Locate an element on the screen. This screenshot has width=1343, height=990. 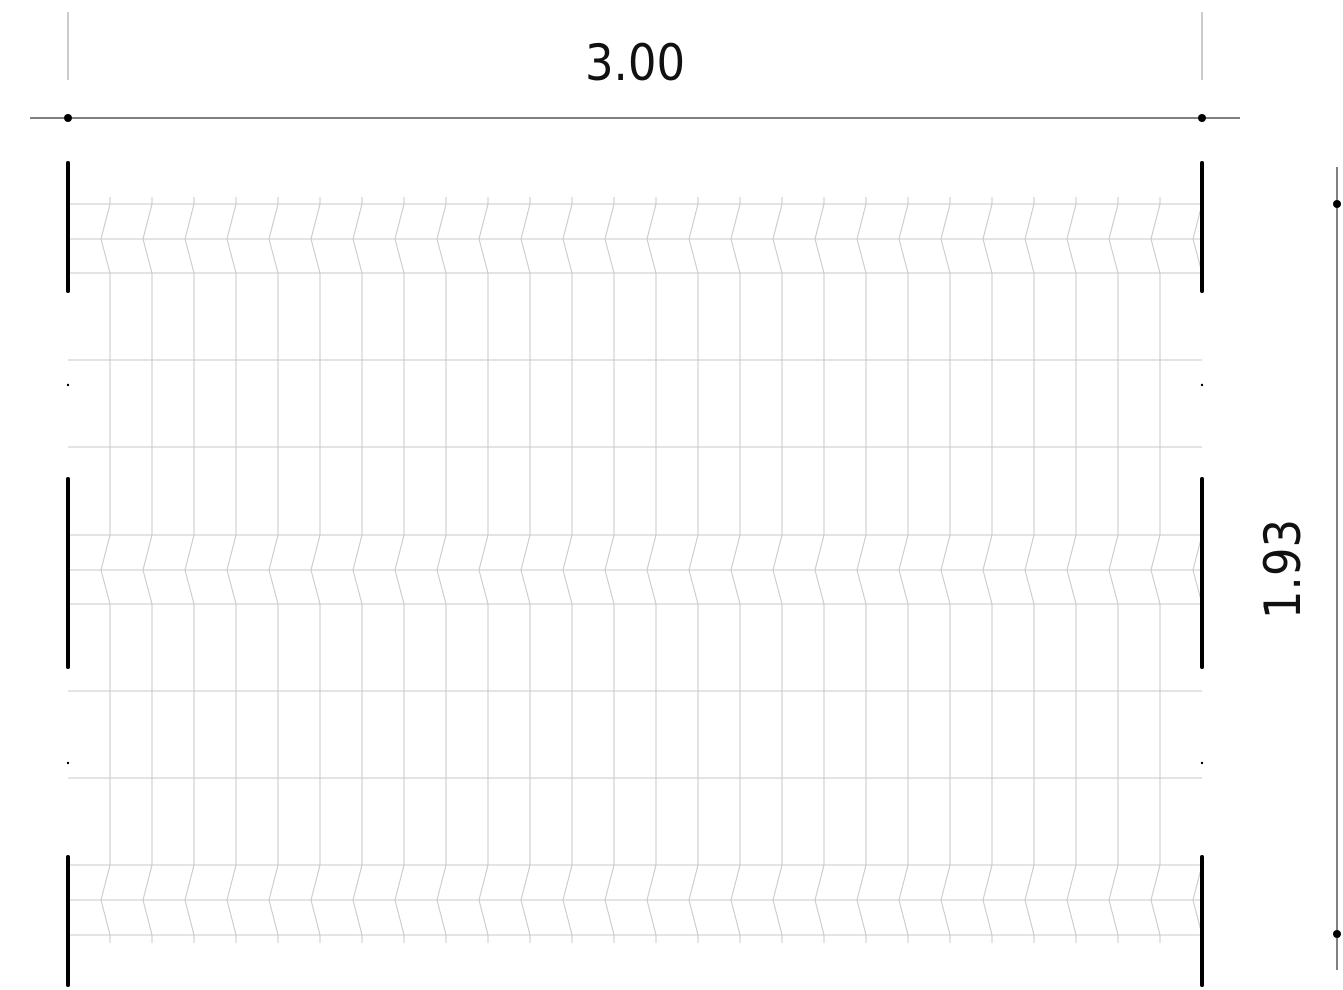
height-dimension-tick-top is located at coordinates (1337, 204).